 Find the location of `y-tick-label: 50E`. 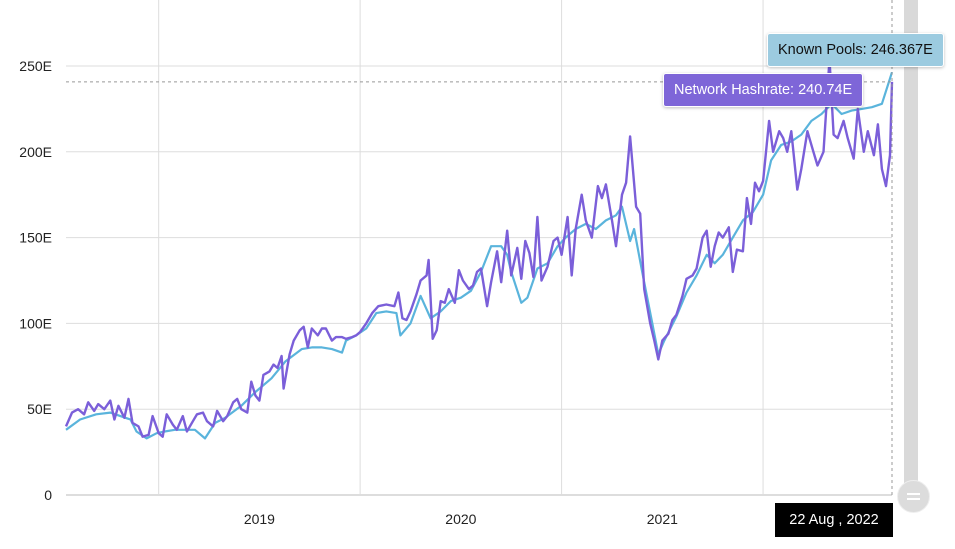

y-tick-label: 50E is located at coordinates (39, 409).